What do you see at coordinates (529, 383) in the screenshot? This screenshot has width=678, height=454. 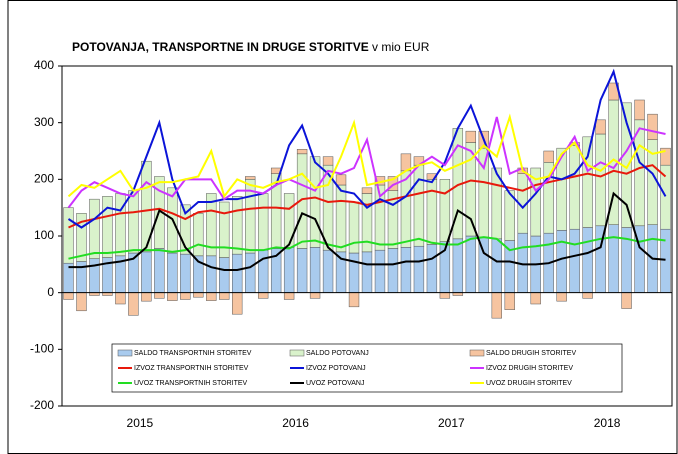 I see `legend-label: UVOZ DRUGIH STORITEV` at bounding box center [529, 383].